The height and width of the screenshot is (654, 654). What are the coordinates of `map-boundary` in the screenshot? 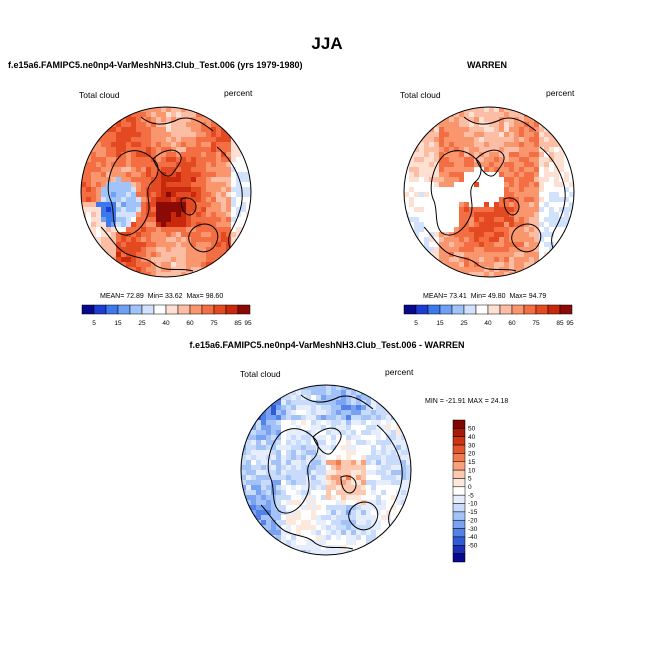 It's located at (326, 470).